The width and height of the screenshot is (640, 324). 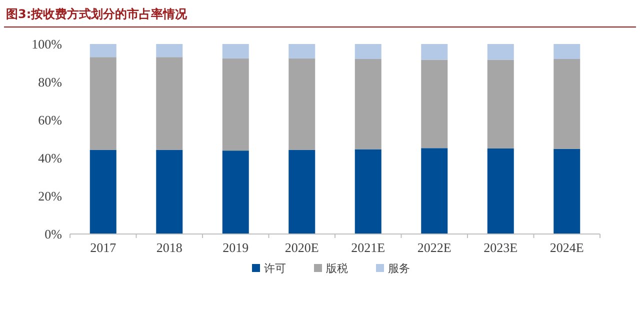 I want to click on y-tick-label: 100%, so click(x=47, y=44).